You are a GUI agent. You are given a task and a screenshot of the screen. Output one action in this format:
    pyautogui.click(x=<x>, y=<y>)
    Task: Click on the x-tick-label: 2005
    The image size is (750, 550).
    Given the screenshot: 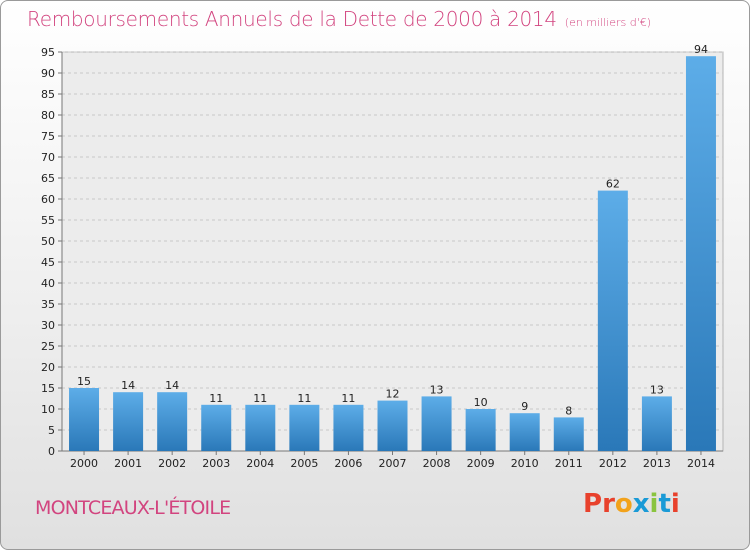 What is the action you would take?
    pyautogui.click(x=304, y=463)
    